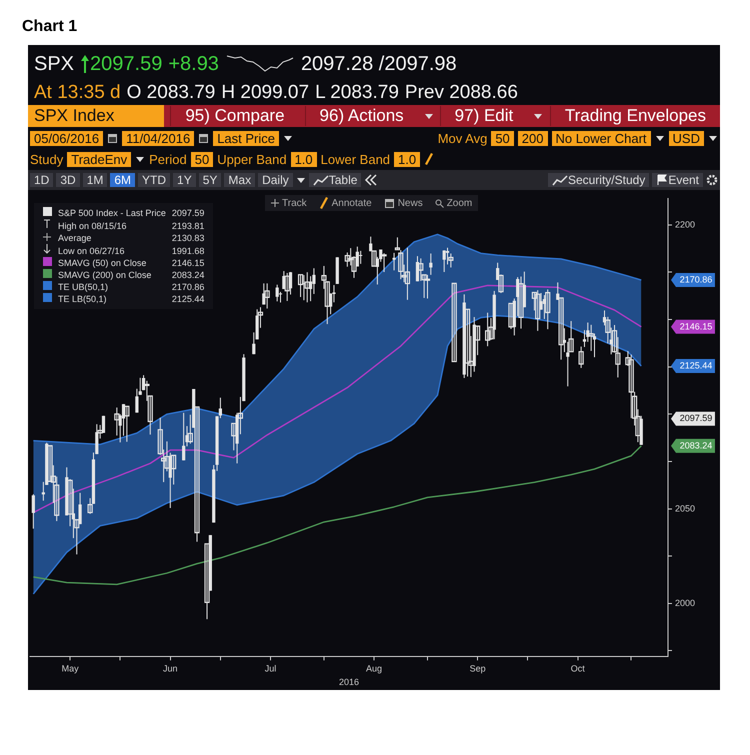 This screenshot has width=750, height=755. What do you see at coordinates (270, 668) in the screenshot?
I see `x-tick-label: Jul` at bounding box center [270, 668].